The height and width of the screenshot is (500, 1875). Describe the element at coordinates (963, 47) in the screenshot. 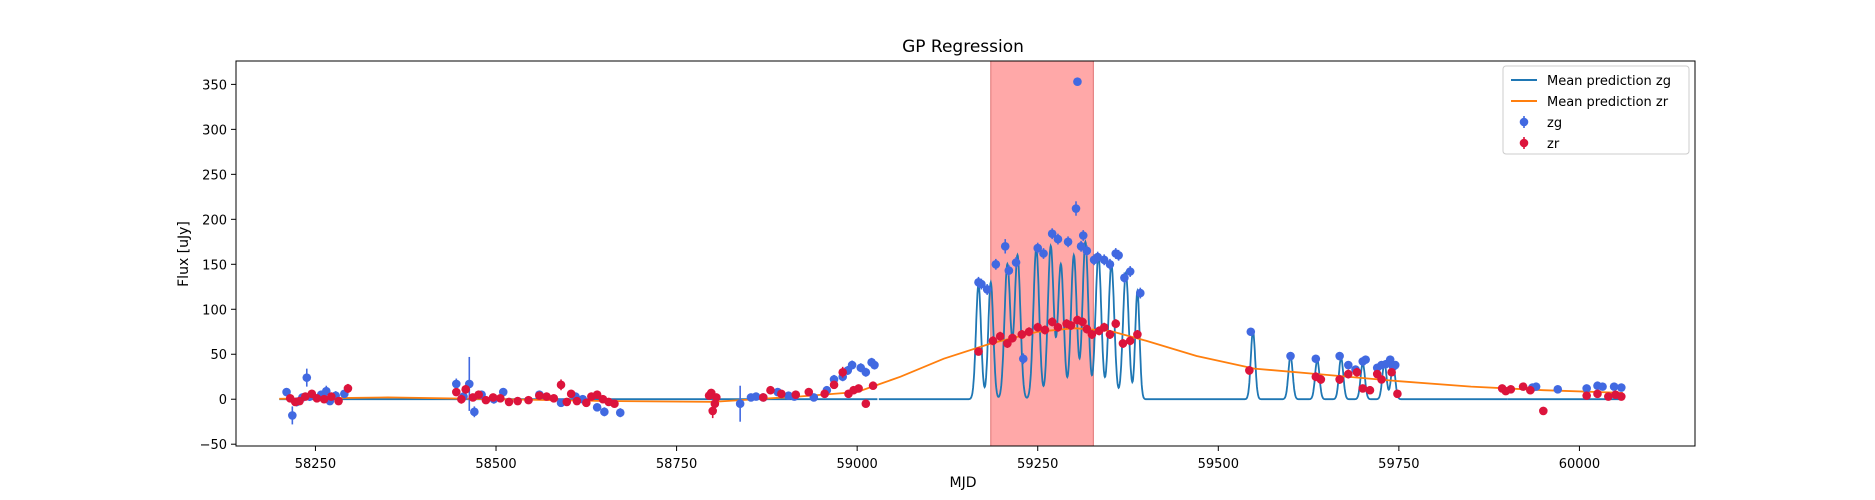

I see `chart-title: GP Regression` at that location.